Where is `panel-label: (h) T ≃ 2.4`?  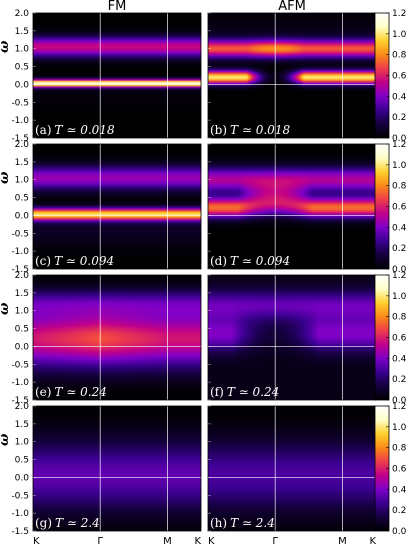
panel-label: (h) T ≃ 2.4 is located at coordinates (242, 523).